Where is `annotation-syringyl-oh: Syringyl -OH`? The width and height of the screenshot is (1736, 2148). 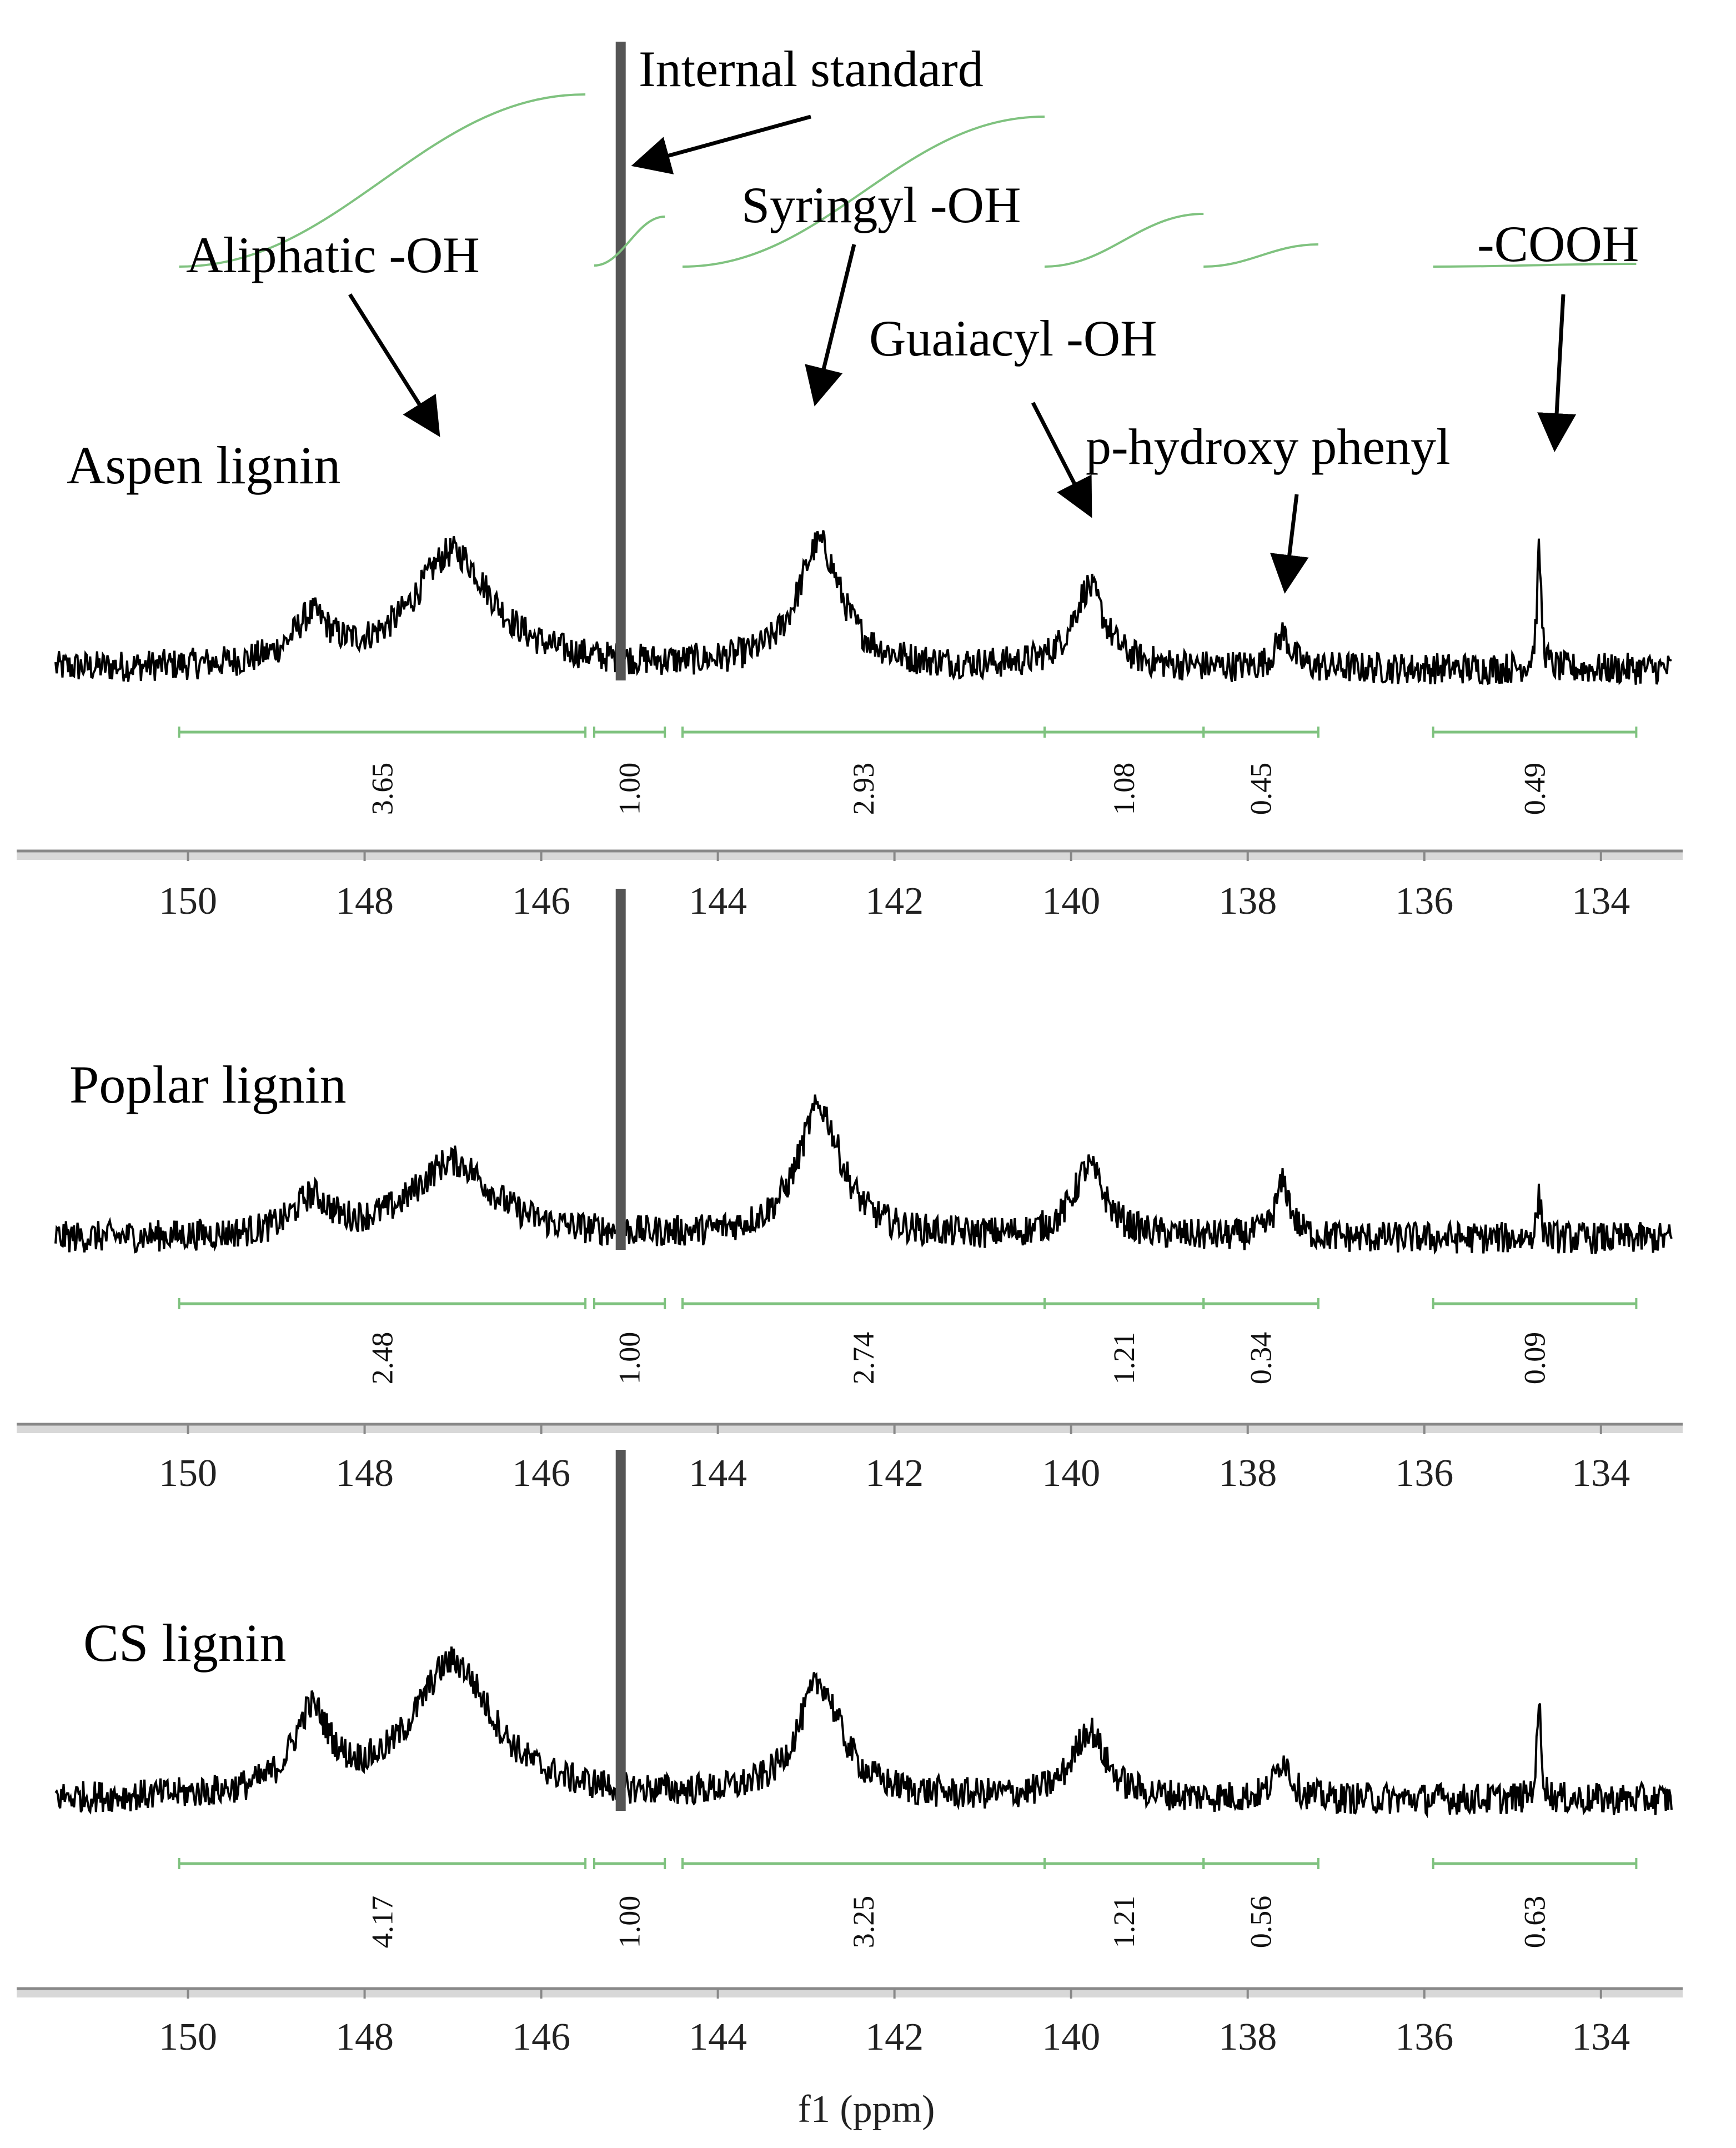 annotation-syringyl-oh: Syringyl -OH is located at coordinates (881, 205).